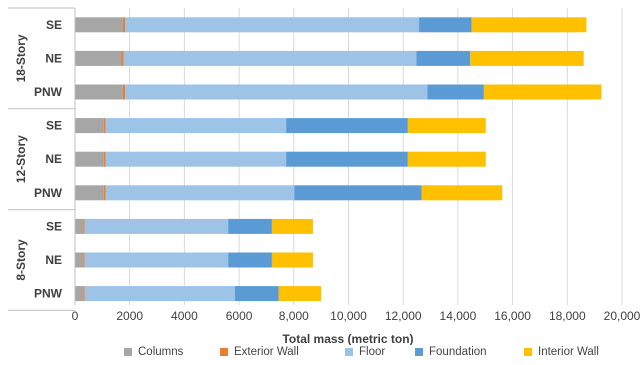  I want to click on x-tick-label: 6000, so click(239, 316).